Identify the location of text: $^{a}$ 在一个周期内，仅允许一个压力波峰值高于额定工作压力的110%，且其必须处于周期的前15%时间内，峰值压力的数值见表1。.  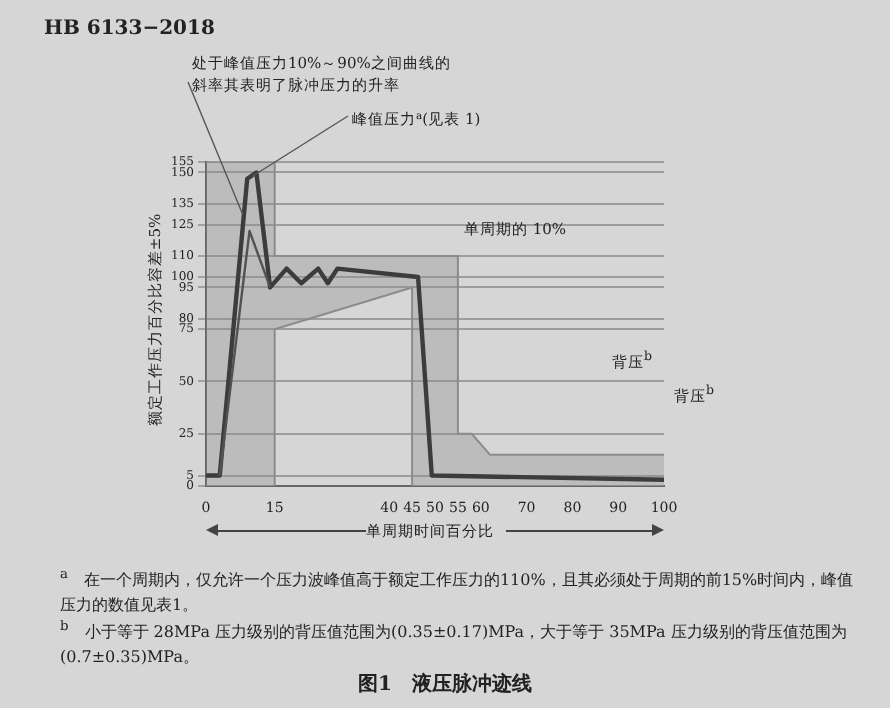
(457, 590).